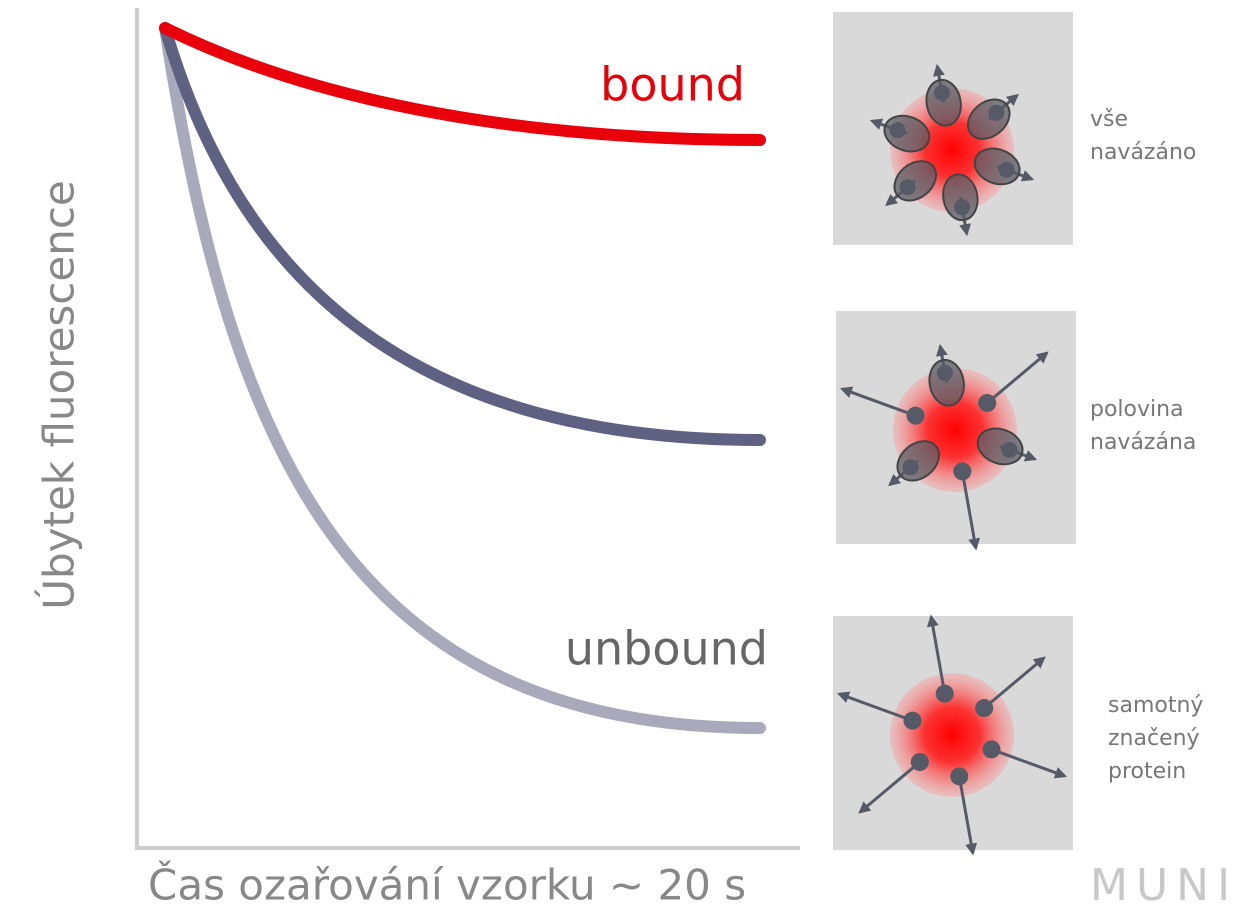 The height and width of the screenshot is (916, 1234). I want to click on panel-caption: navázána, so click(1143, 442).